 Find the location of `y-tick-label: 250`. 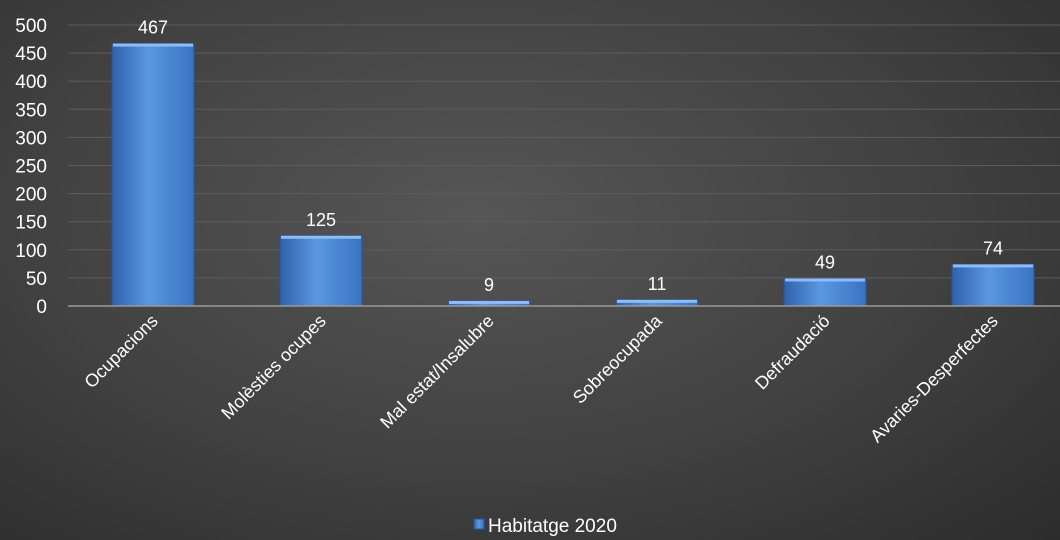

y-tick-label: 250 is located at coordinates (31, 167).